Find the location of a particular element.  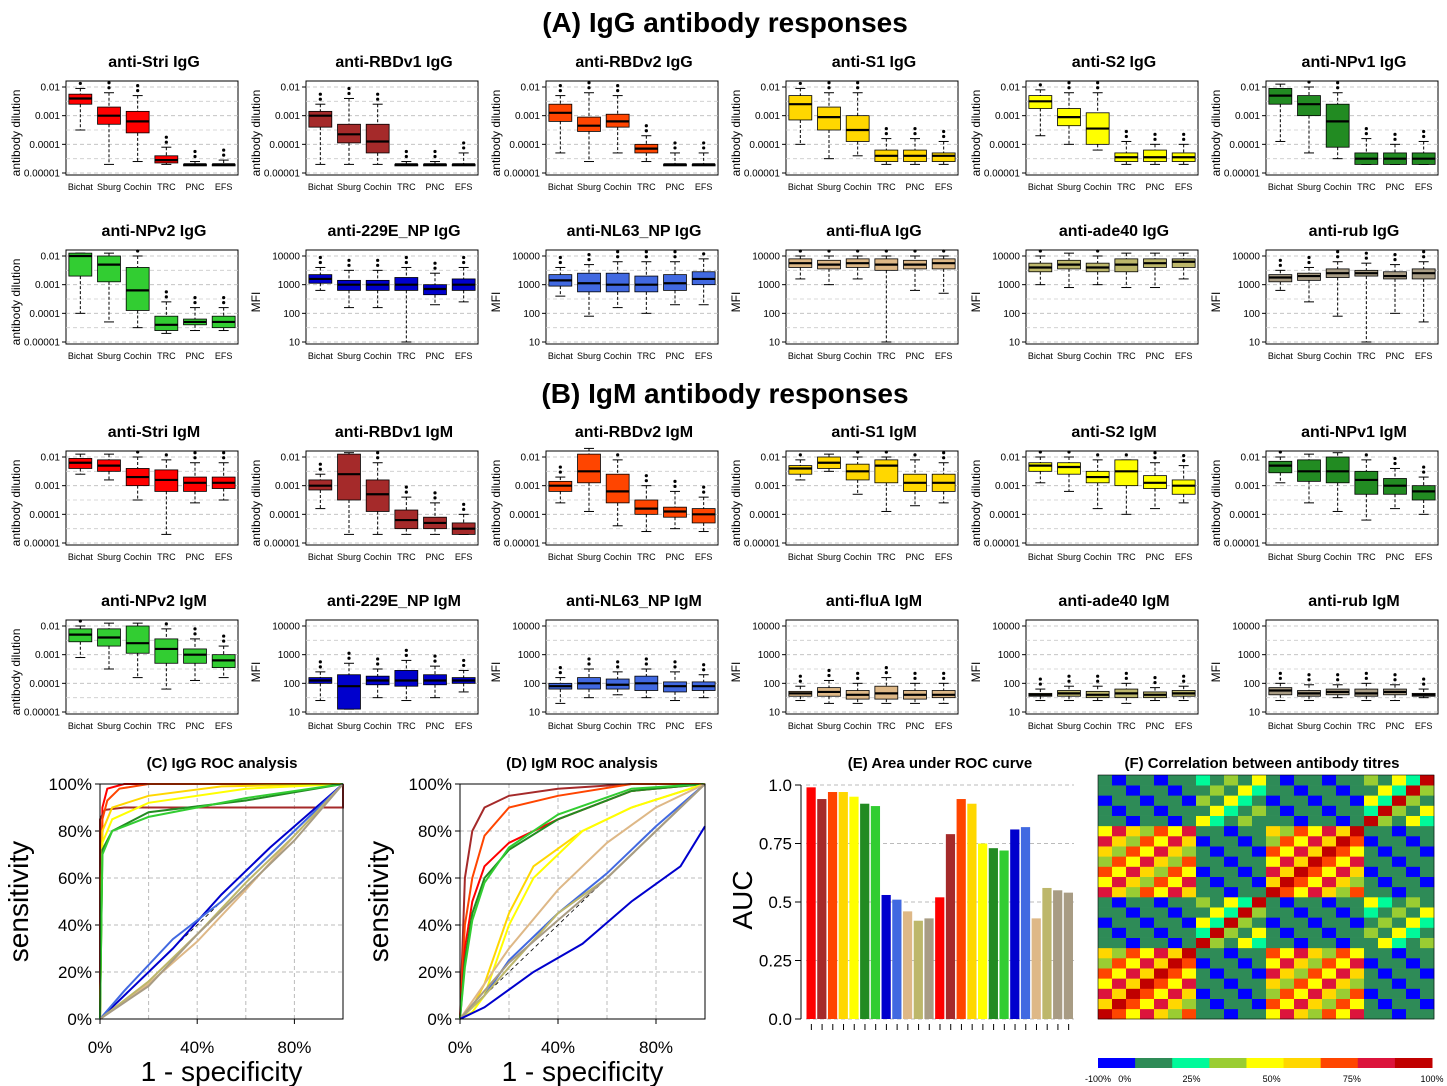

y-axis-label: antibody dilution is located at coordinates (256, 133).